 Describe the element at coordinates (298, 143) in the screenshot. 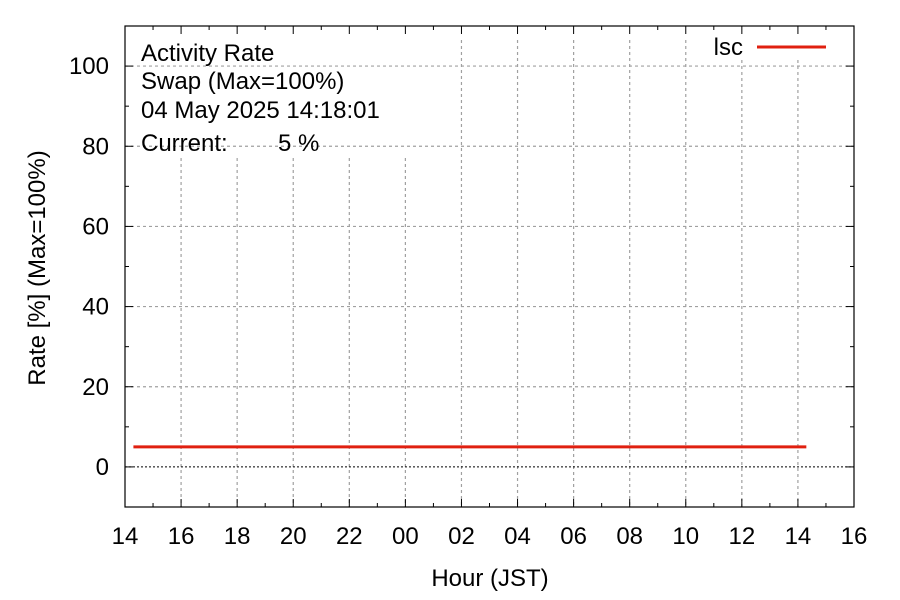

I see `current-value: 5 %` at that location.